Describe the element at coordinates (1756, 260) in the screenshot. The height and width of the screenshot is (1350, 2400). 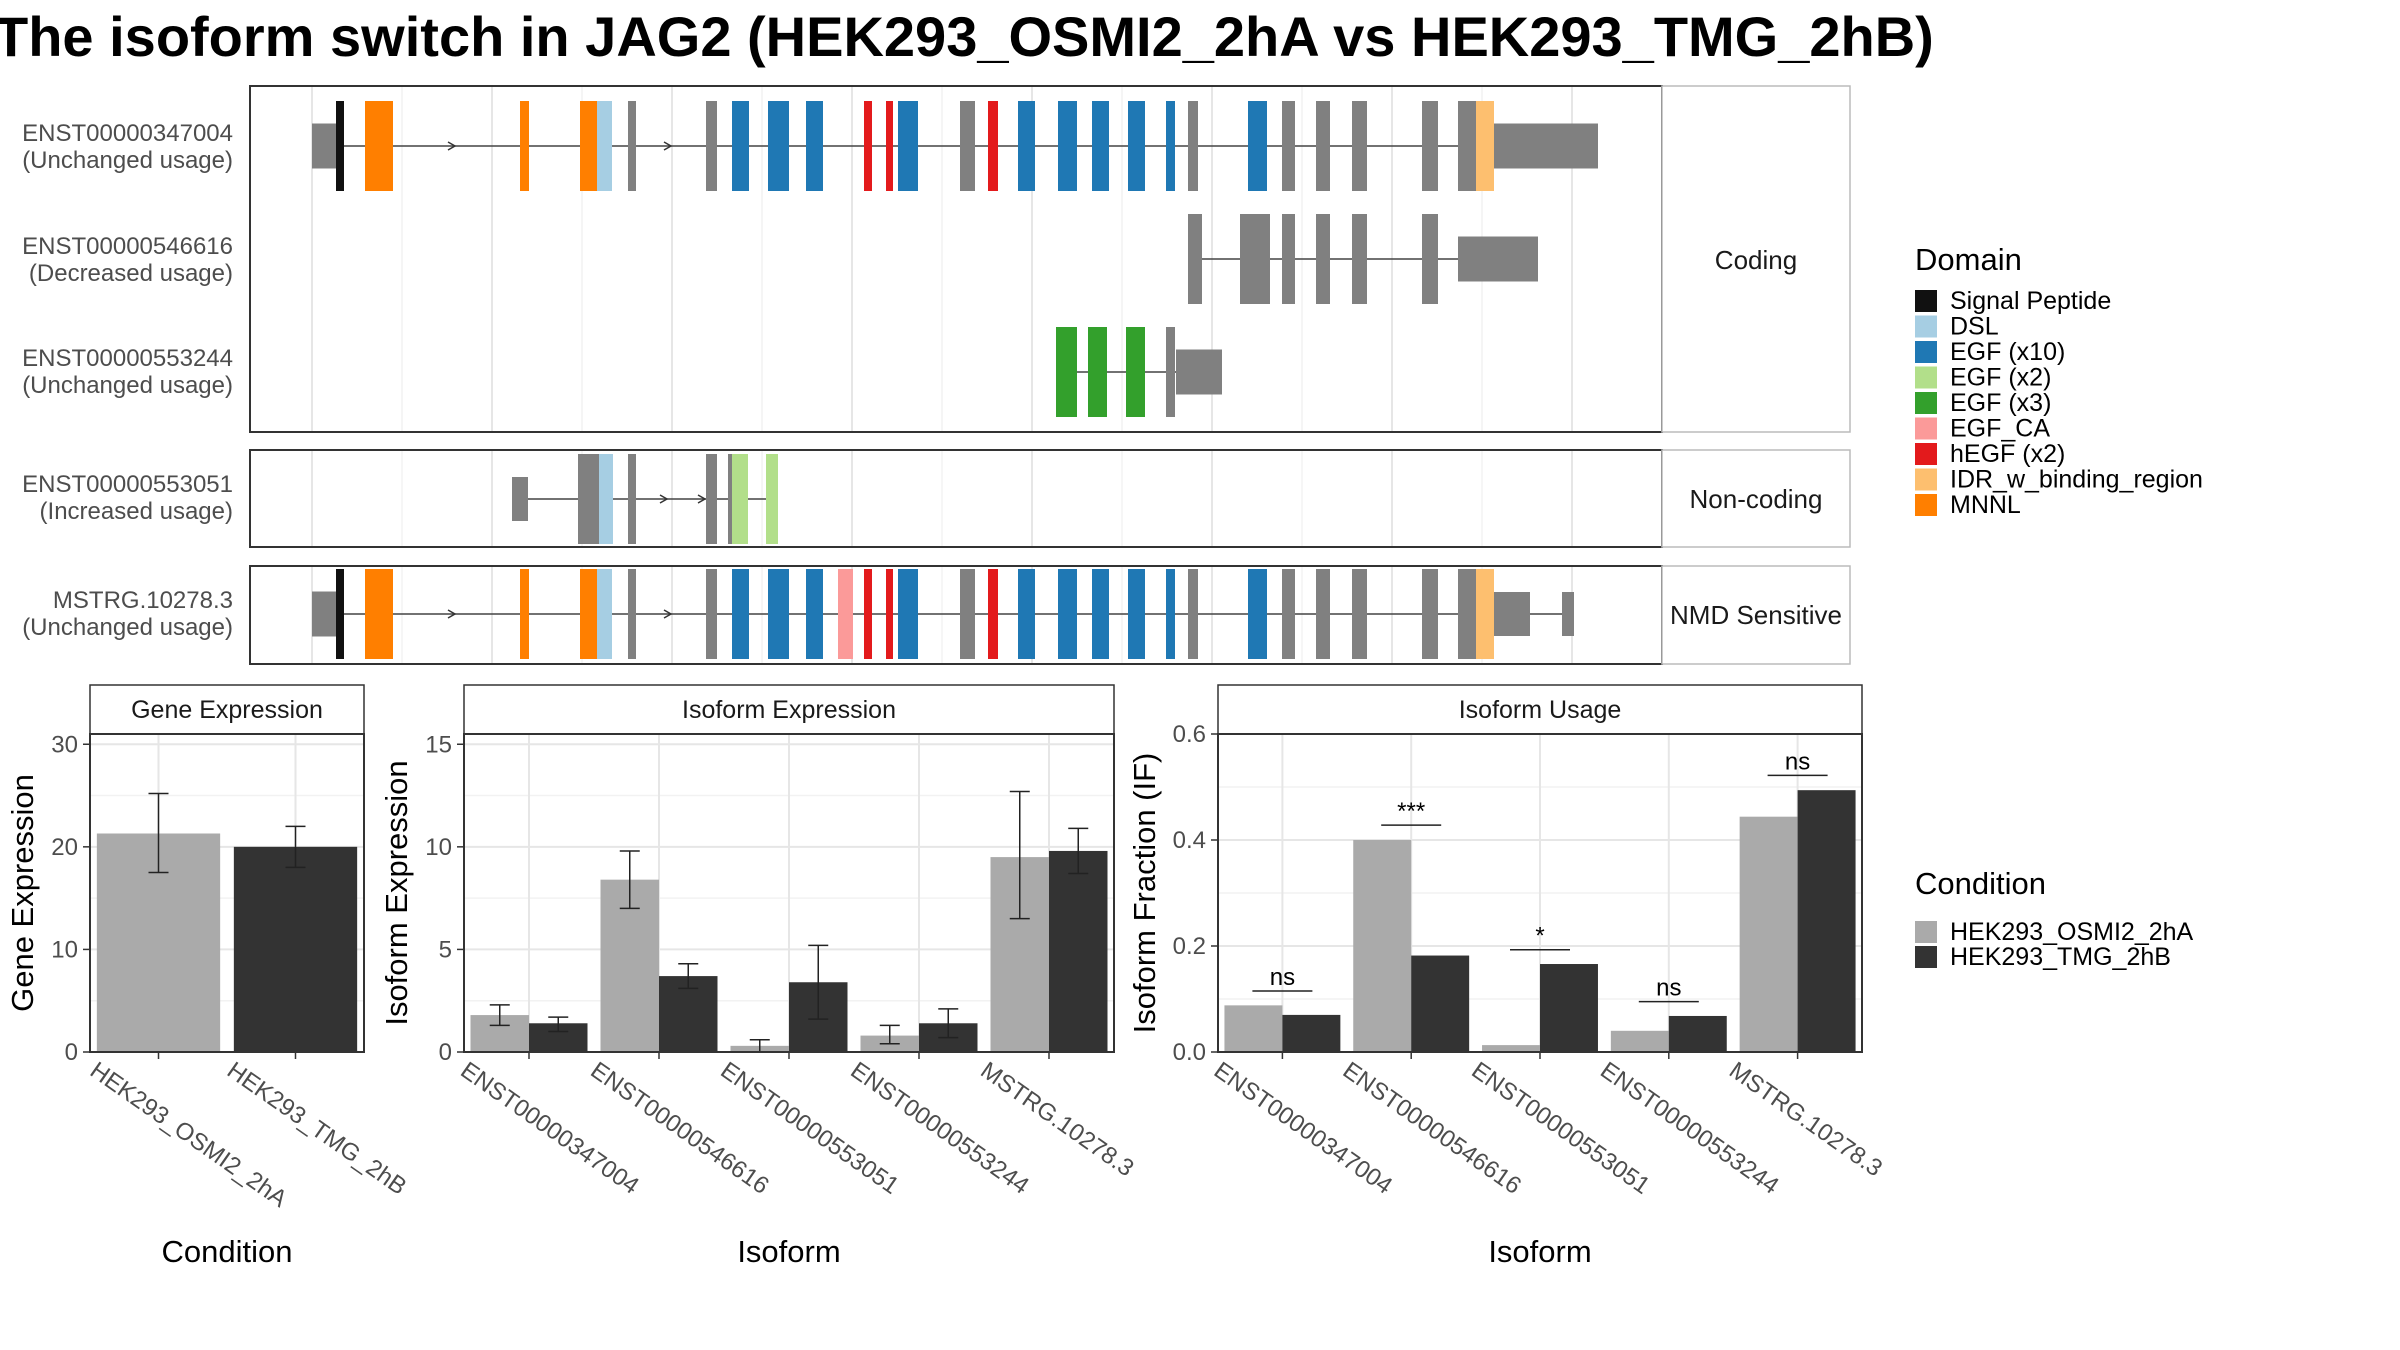
I see `strip-coding: Coding` at that location.